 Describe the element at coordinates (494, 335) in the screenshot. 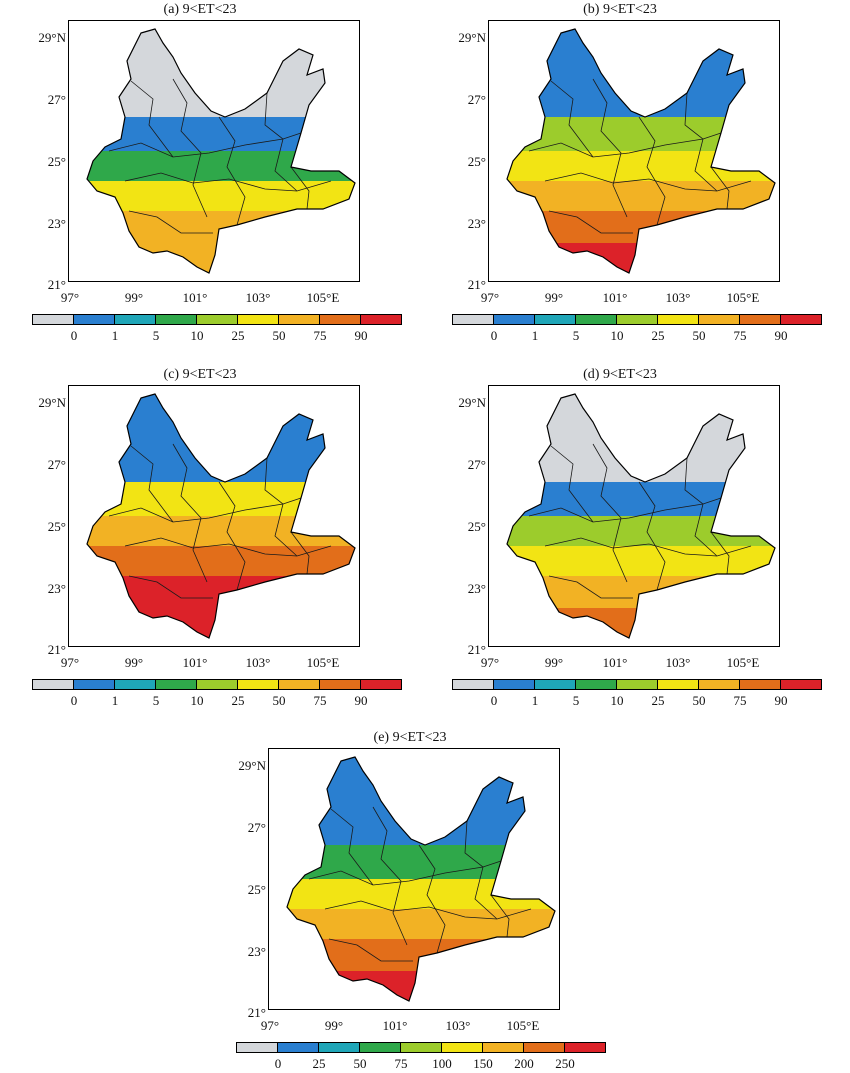

I see `colorbar-tick: 0` at that location.